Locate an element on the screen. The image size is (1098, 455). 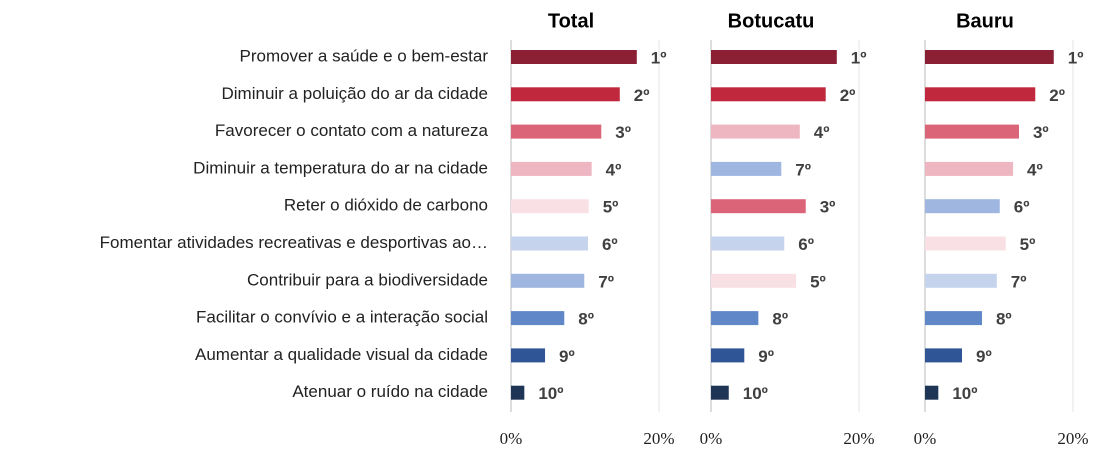
category-label: Atenuar o ruído na cidade is located at coordinates (390, 391).